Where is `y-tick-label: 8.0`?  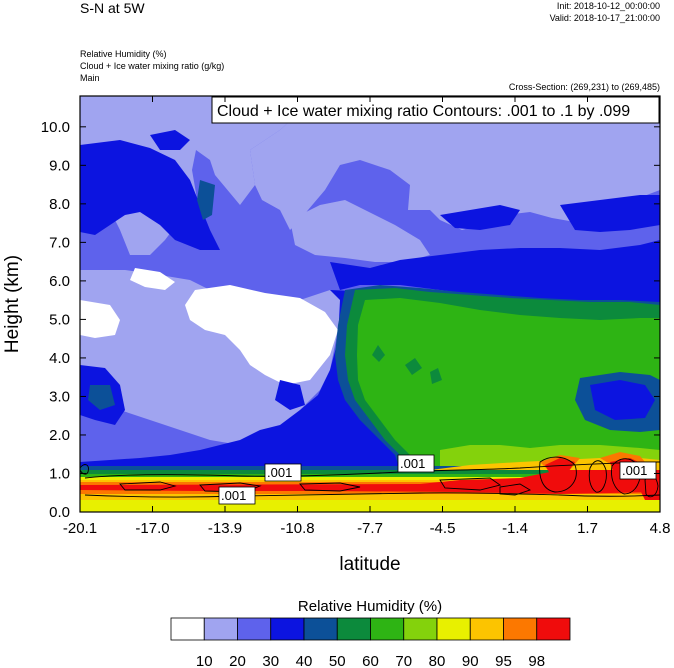 y-tick-label: 8.0 is located at coordinates (59, 204).